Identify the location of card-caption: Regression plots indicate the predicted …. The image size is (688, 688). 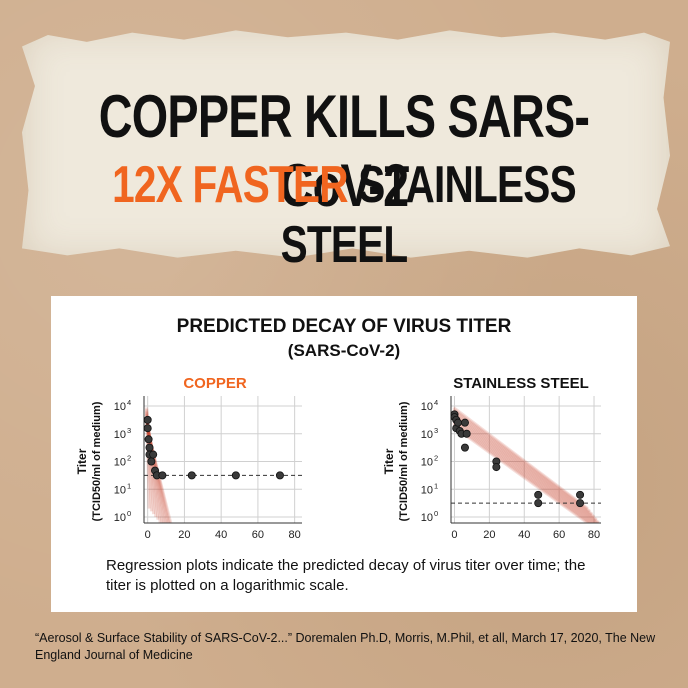
(346, 575).